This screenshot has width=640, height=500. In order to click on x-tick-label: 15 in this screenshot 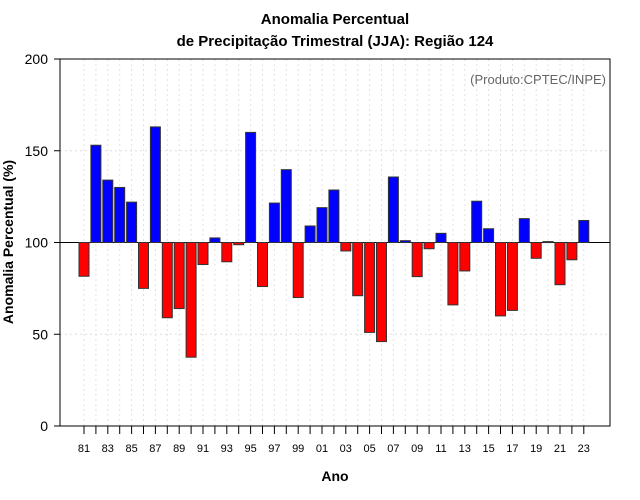, I will do `click(488, 449)`.